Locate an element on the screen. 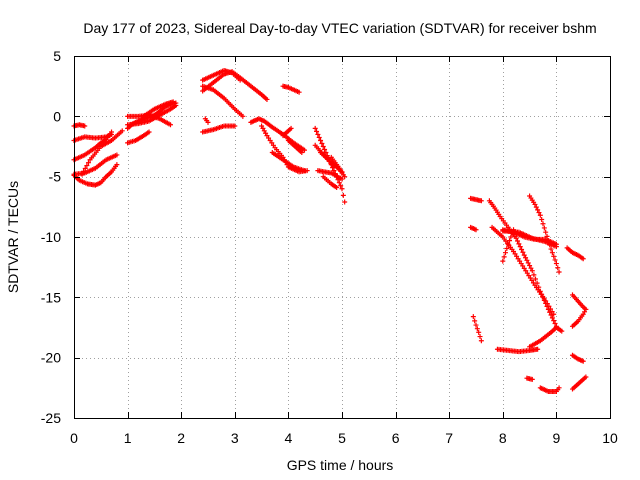 Image resolution: width=640 pixels, height=480 pixels. y-tick-label: -10 is located at coordinates (51, 237).